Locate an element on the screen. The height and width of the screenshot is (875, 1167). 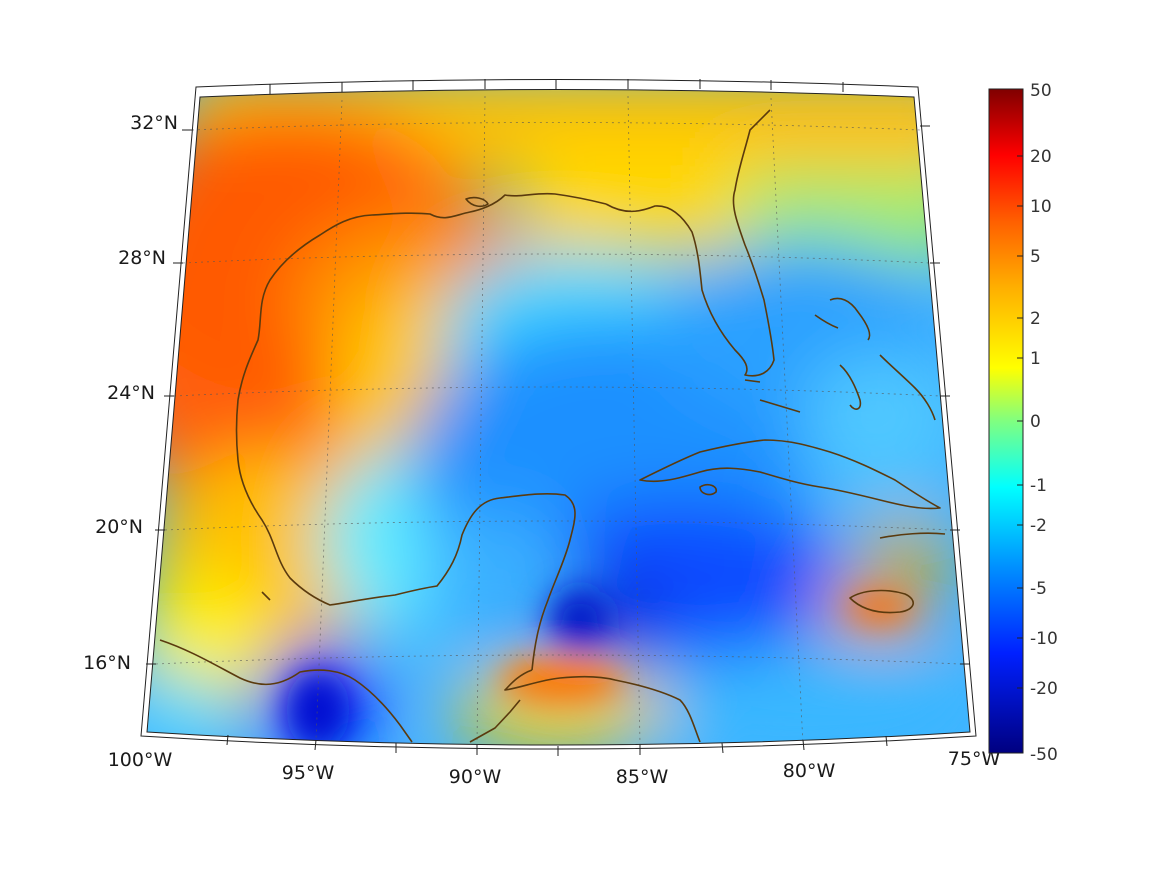
colorbar-tick-label: -20 is located at coordinates (1044, 689).